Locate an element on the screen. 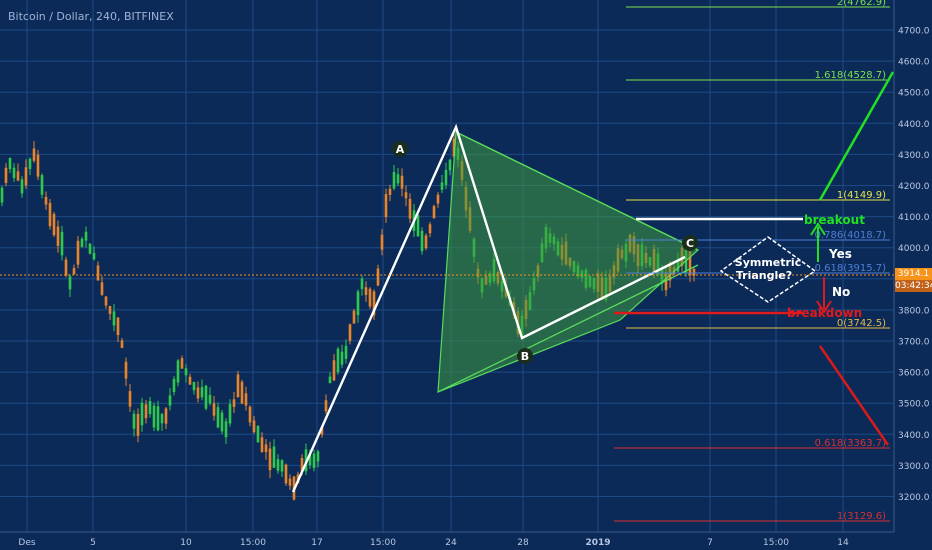 The height and width of the screenshot is (550, 932). time-tick-label: 7 is located at coordinates (710, 543).